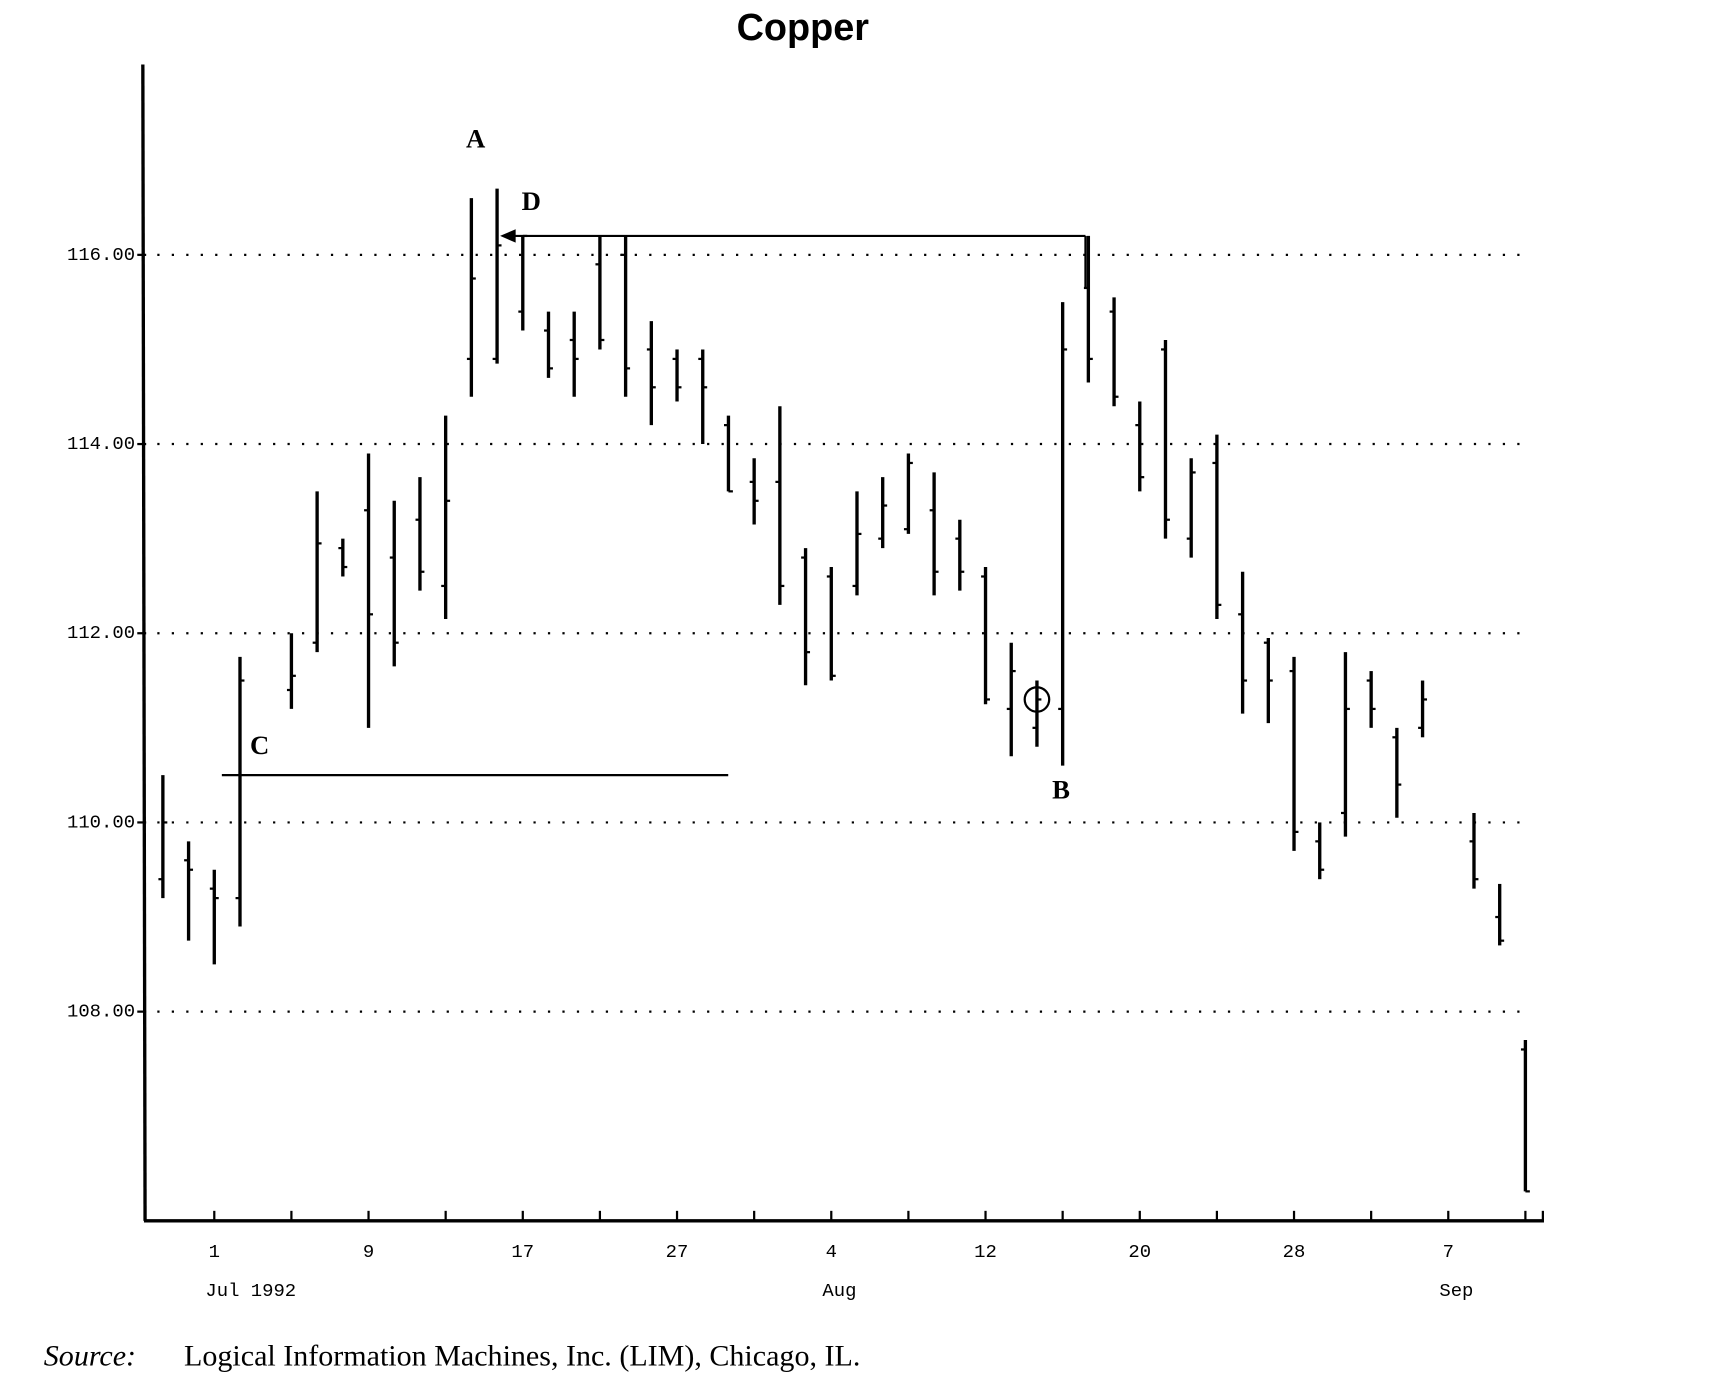 Image resolution: width=1728 pixels, height=1380 pixels. Describe the element at coordinates (144, 642) in the screenshot. I see `y-axis` at that location.